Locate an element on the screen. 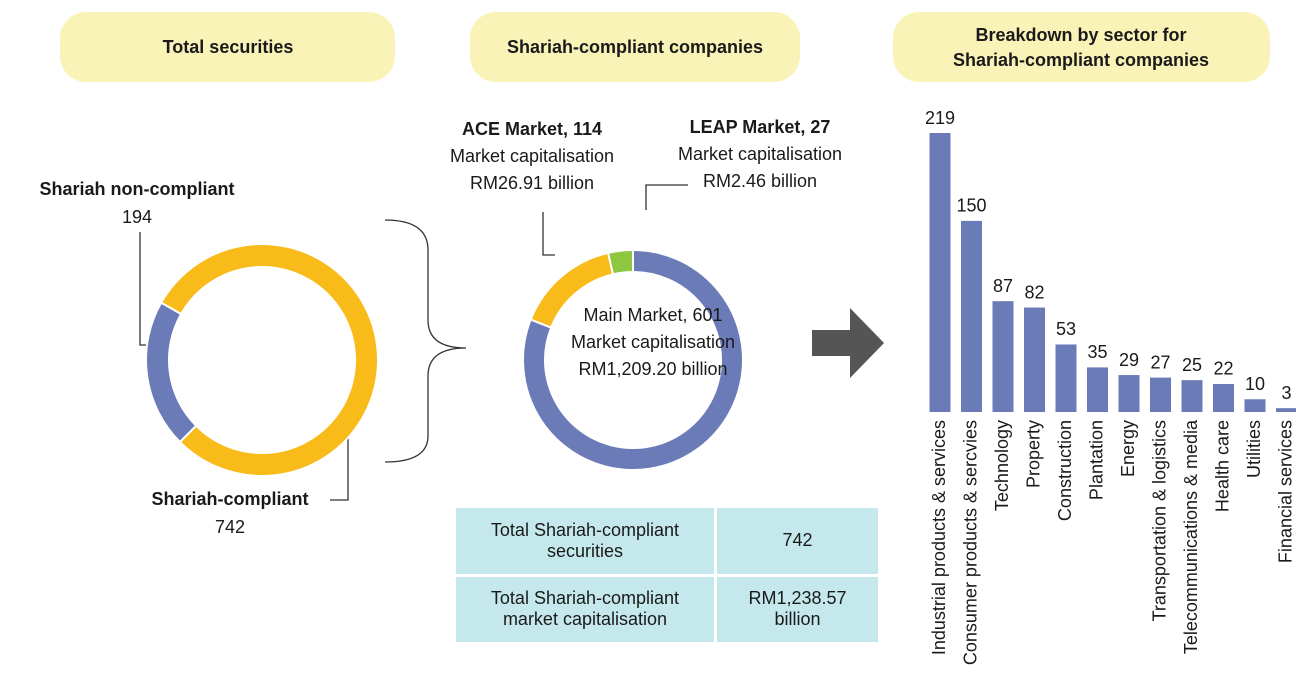  x-tick-label: Technology is located at coordinates (1002, 465).